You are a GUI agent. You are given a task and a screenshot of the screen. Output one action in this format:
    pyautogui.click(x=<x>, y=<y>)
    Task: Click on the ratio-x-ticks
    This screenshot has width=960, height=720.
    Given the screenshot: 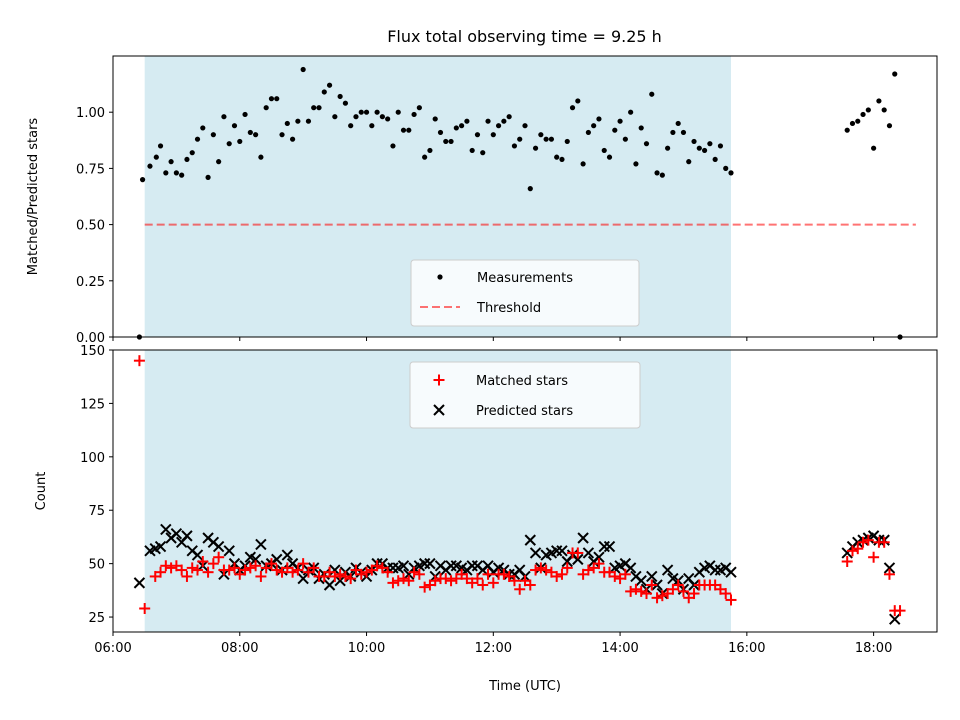 What is the action you would take?
    pyautogui.click(x=493, y=339)
    